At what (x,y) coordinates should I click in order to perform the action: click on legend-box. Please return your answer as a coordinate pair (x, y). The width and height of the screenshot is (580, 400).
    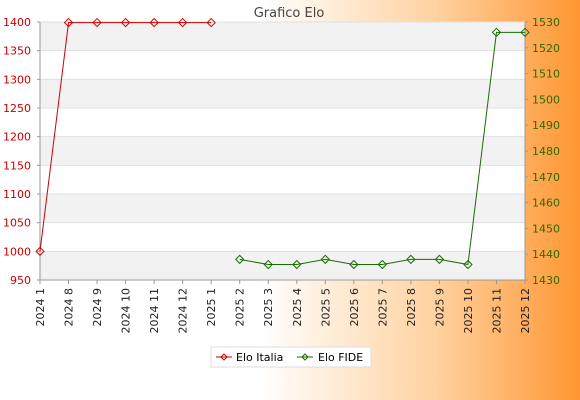
    Looking at the image, I should click on (291, 357).